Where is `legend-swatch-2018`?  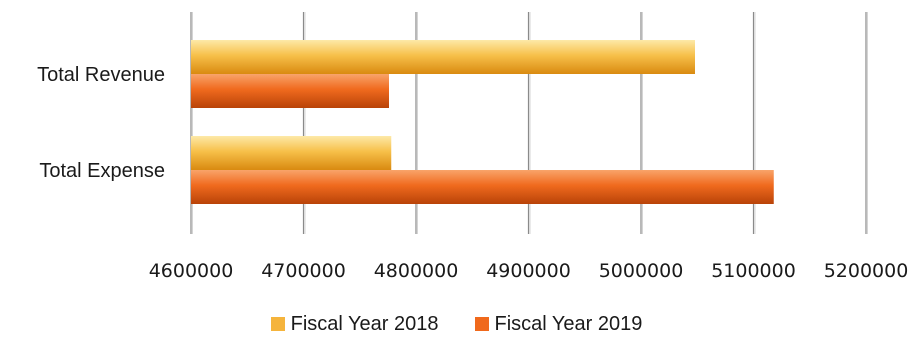
legend-swatch-2018 is located at coordinates (277, 324).